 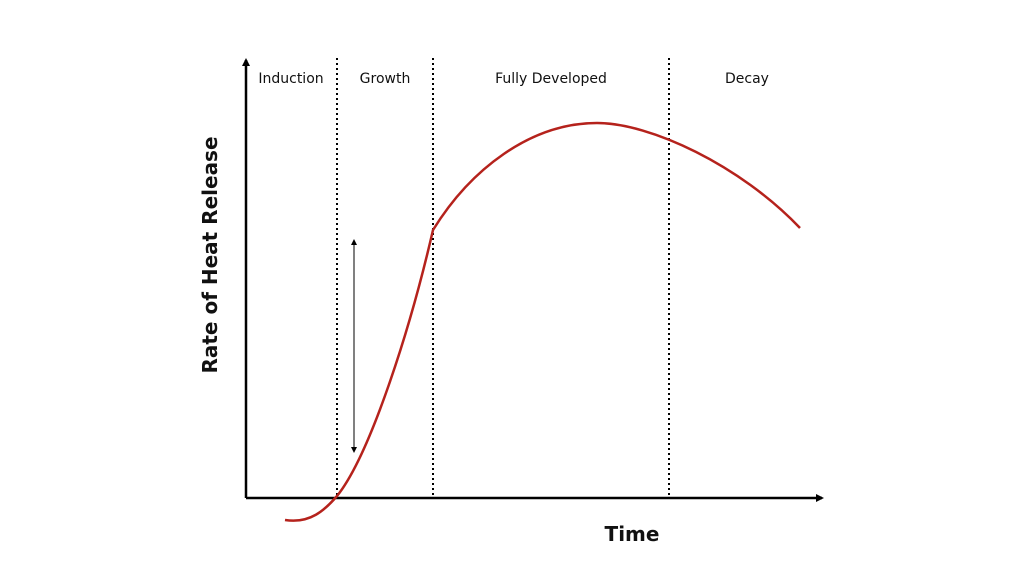 I want to click on phase-label: Decay, so click(x=747, y=79).